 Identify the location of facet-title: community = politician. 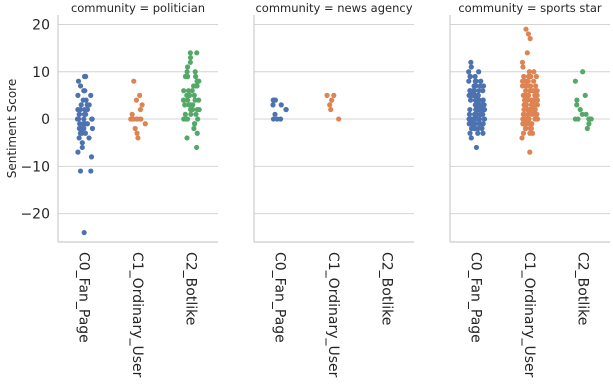
(138, 8).